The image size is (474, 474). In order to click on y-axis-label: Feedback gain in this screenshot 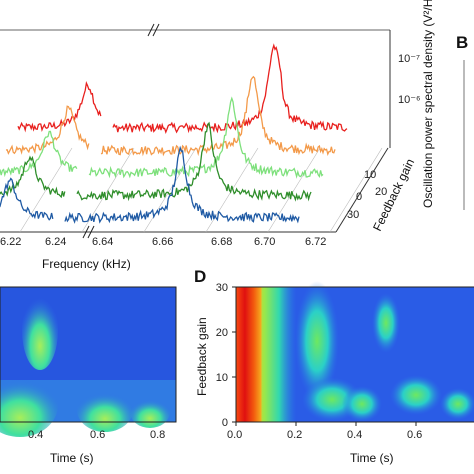, I will do `click(202, 356)`.